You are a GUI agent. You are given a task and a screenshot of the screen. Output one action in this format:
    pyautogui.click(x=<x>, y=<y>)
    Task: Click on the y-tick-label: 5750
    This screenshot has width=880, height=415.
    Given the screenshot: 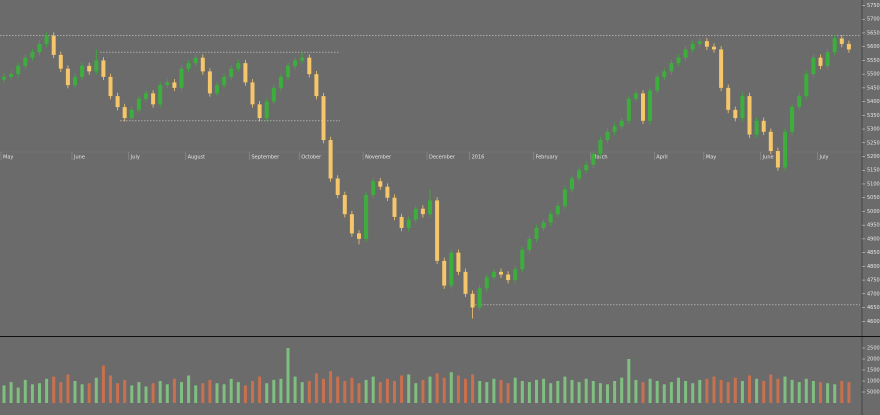 What is the action you would take?
    pyautogui.click(x=873, y=6)
    